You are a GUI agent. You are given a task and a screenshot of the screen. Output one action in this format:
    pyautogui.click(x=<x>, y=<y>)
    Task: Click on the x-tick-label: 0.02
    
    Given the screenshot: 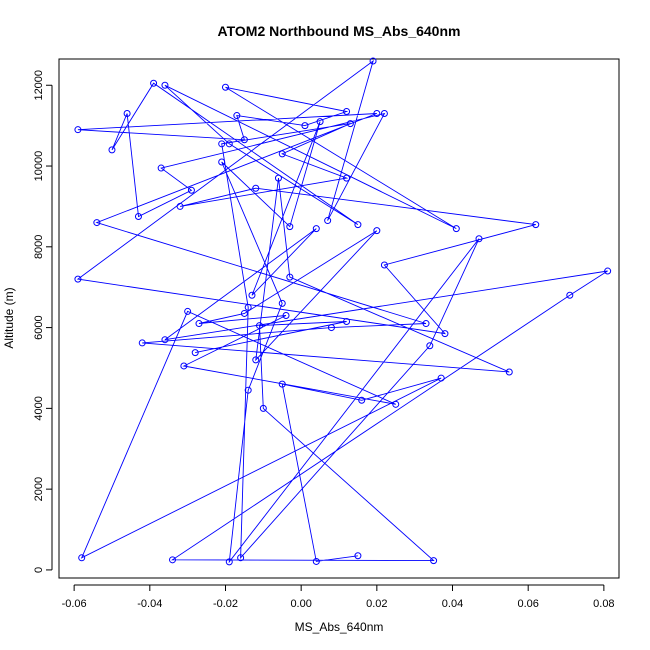 What is the action you would take?
    pyautogui.click(x=376, y=604)
    